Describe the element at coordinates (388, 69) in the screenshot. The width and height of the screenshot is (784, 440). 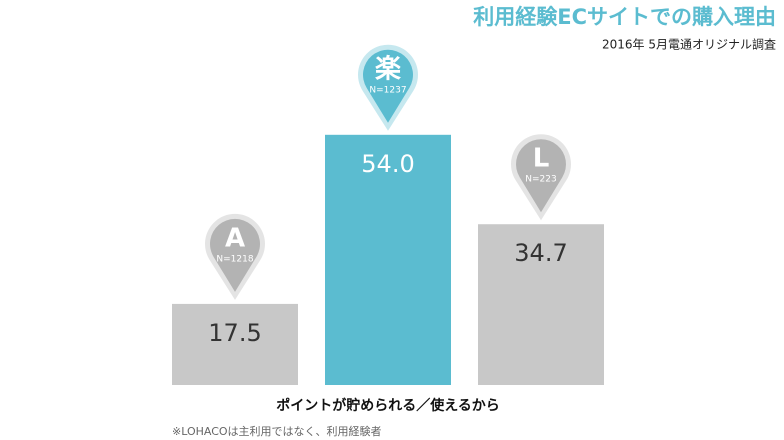
I see `category-label: 楽` at that location.